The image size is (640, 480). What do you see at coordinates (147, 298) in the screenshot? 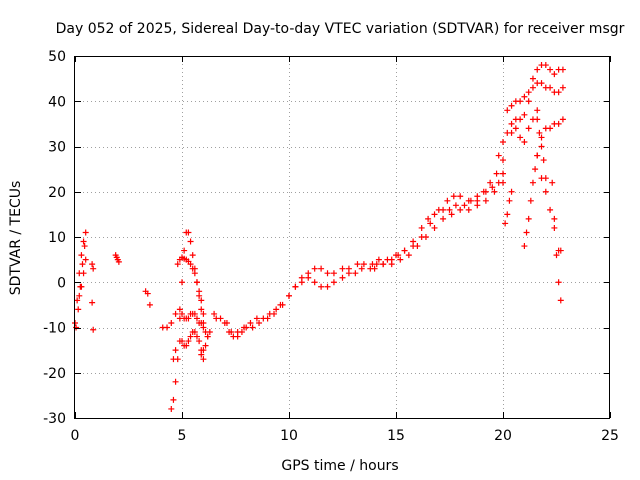
I see `series-sat-f` at bounding box center [147, 298].